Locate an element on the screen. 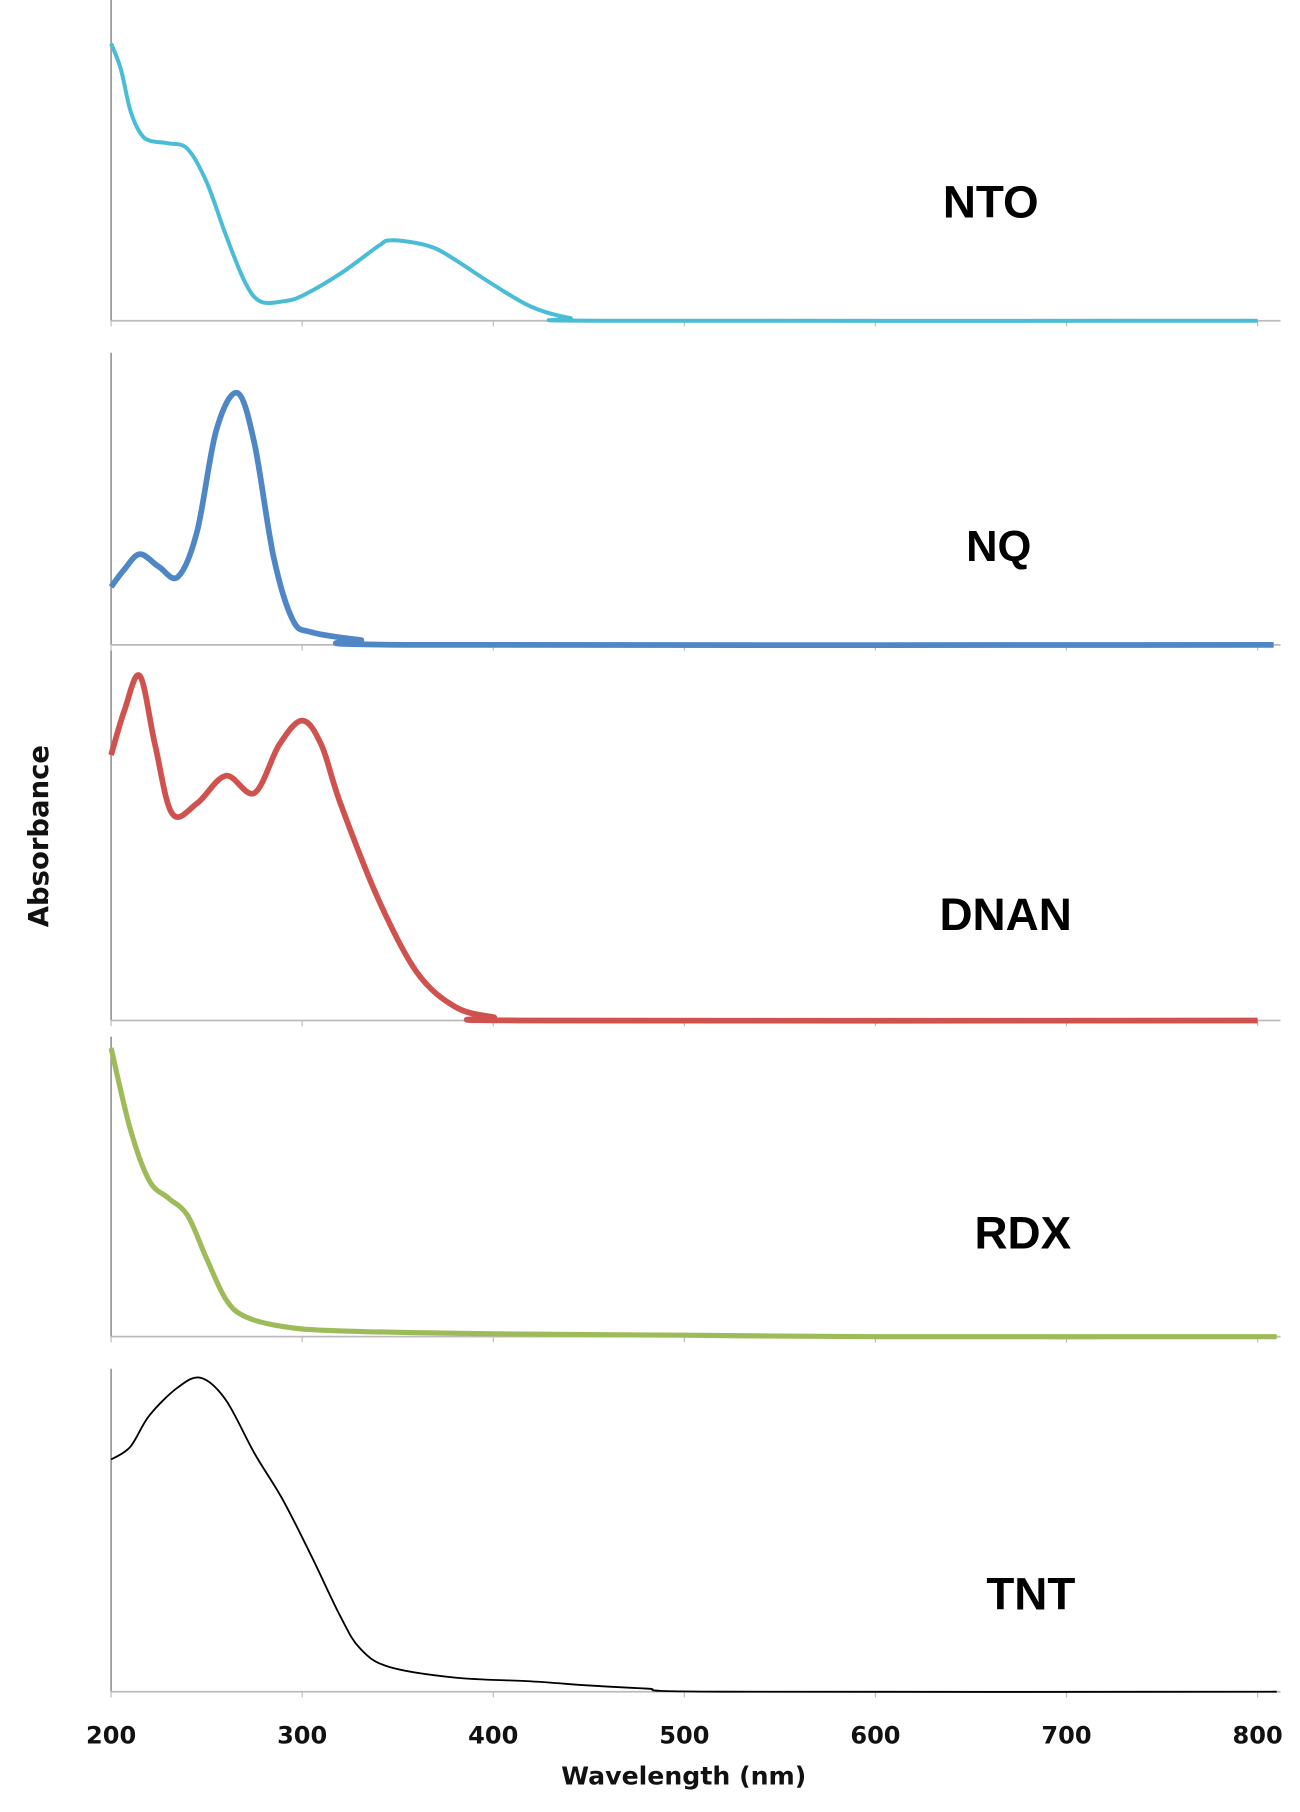 This screenshot has width=1300, height=1812. x-tick-label: 500 is located at coordinates (684, 1735).